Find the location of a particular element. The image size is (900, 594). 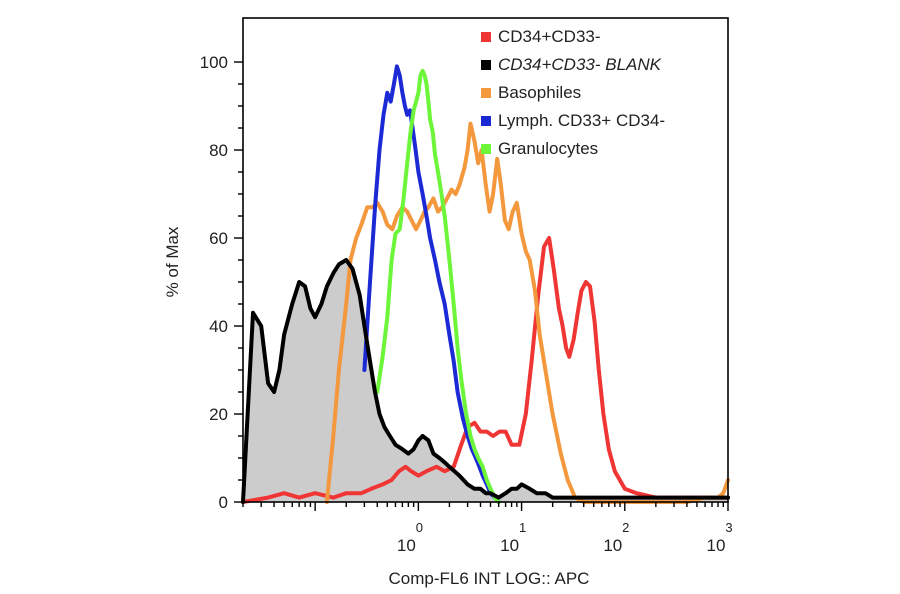

legend-label: Lymph. CD33+ CD34- is located at coordinates (581, 120).